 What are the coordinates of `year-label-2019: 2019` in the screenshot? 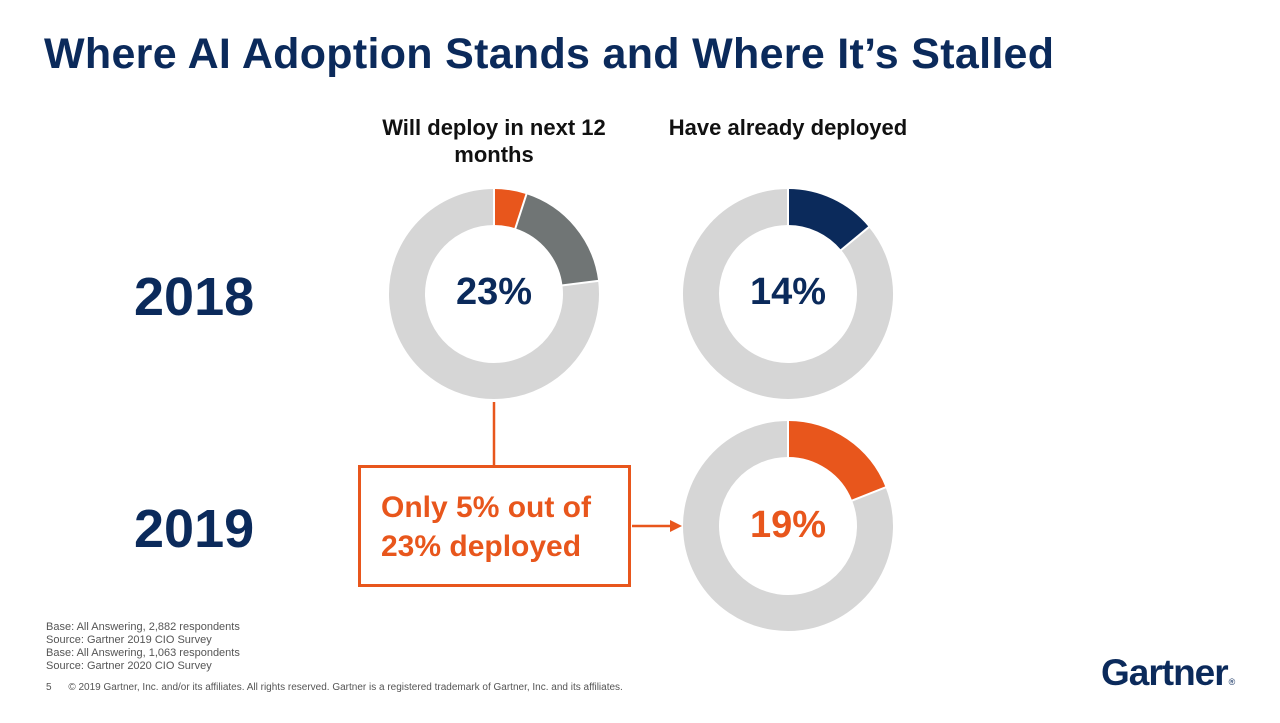 It's located at (194, 529).